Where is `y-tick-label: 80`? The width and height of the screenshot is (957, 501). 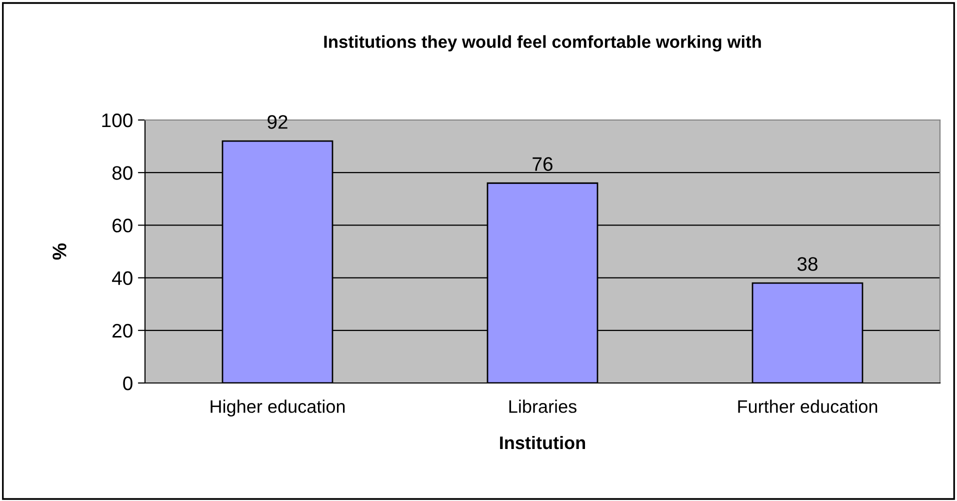 y-tick-label: 80 is located at coordinates (122, 173).